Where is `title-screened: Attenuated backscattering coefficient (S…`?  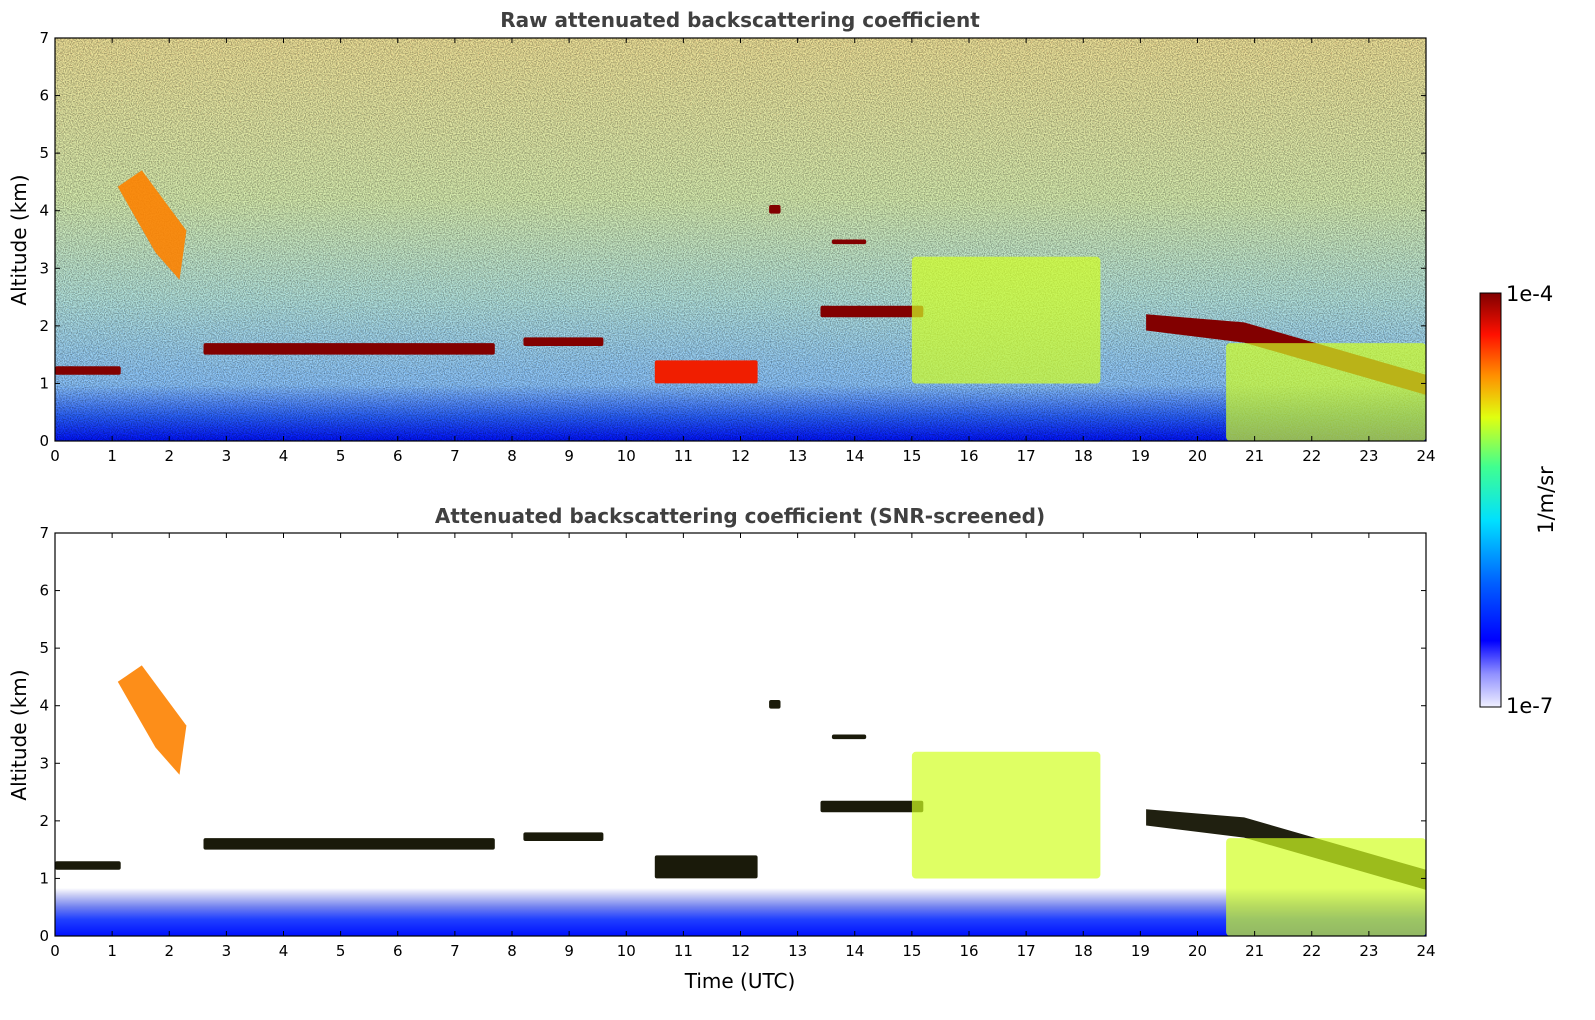 title-screened: Attenuated backscattering coefficient (S… is located at coordinates (740, 516).